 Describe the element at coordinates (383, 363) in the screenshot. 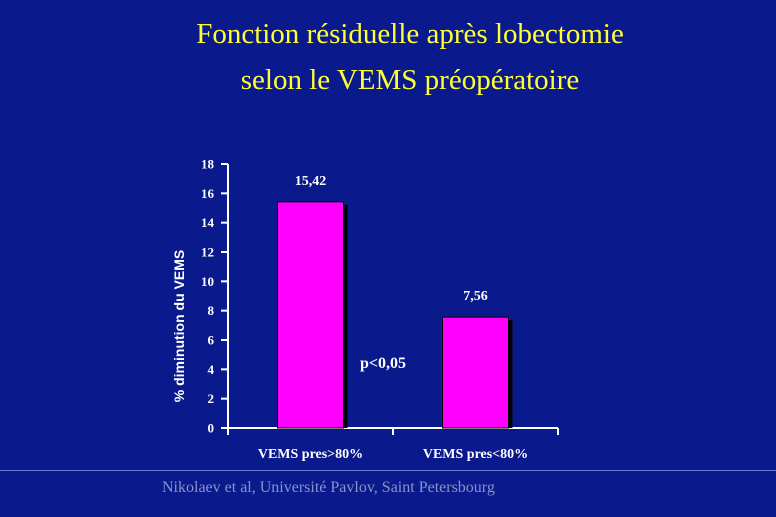

I see `p-value-annotation: p<0,05` at that location.